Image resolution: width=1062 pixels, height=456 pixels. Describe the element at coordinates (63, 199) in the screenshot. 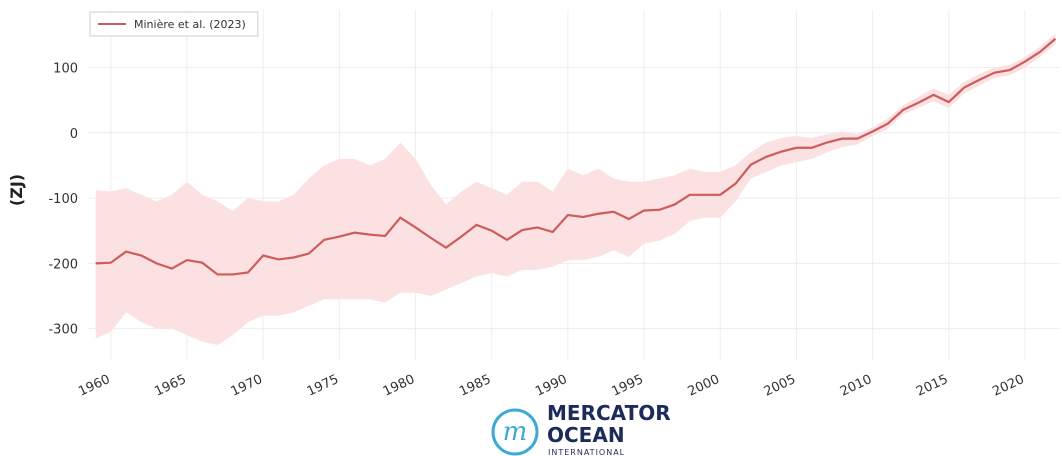

I see `y-tick-label: -100` at that location.